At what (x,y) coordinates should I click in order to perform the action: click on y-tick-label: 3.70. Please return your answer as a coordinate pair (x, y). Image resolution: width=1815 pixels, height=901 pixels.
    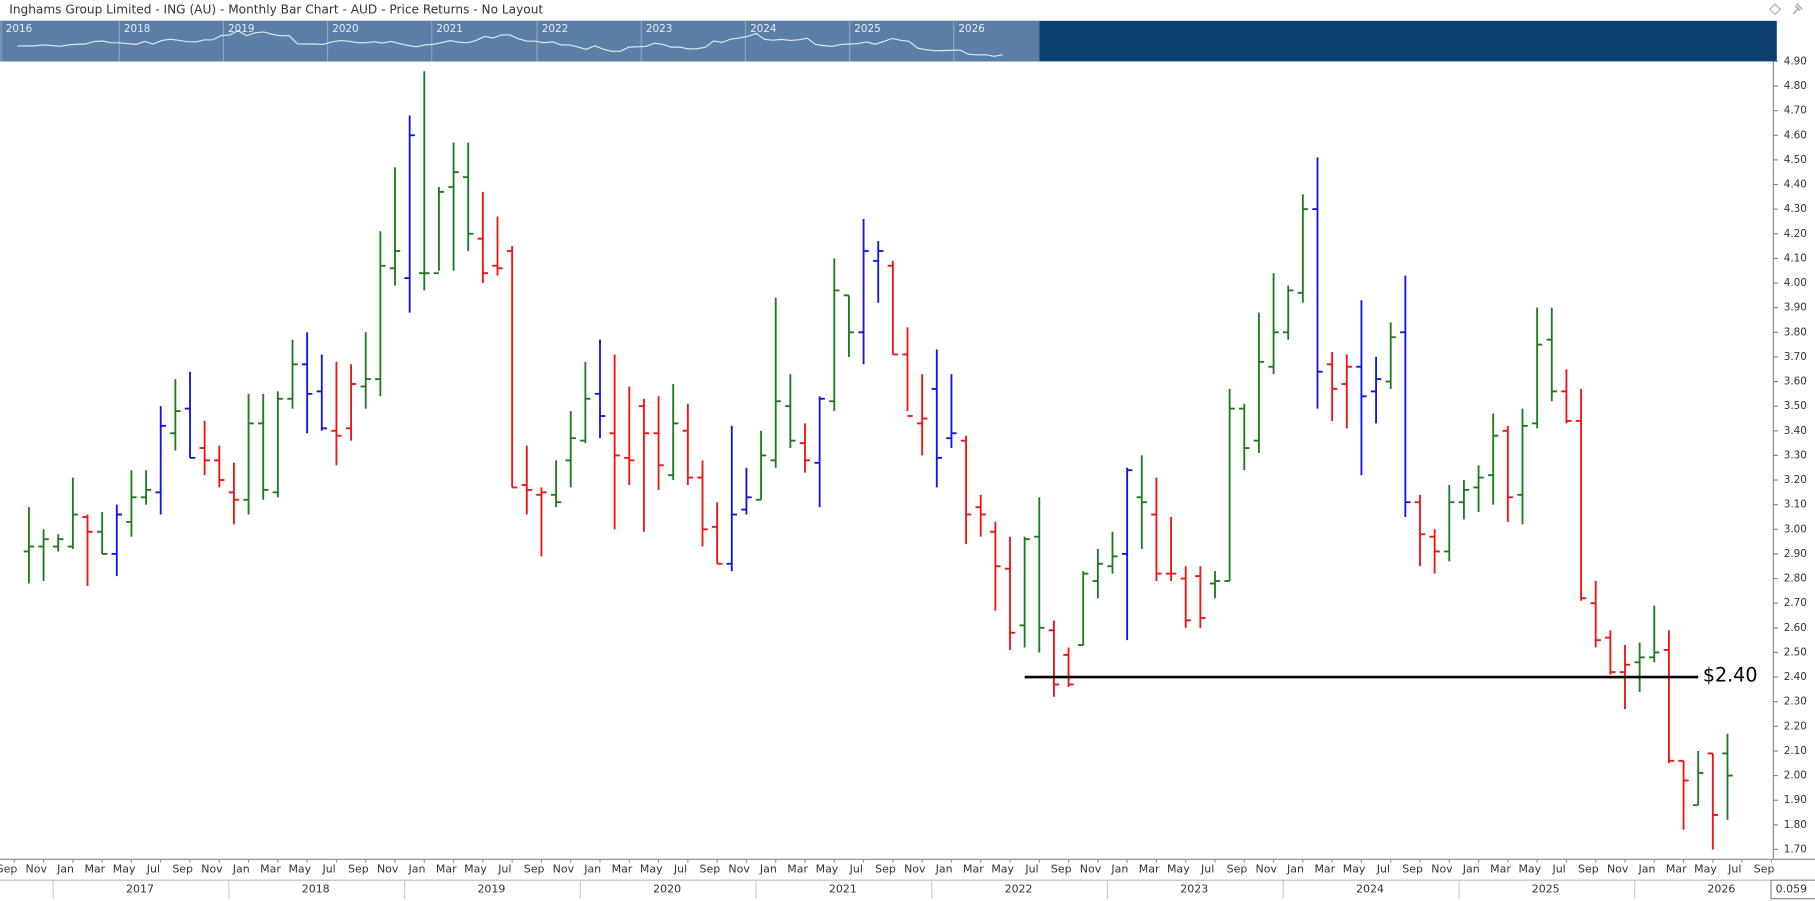
    Looking at the image, I should click on (1795, 357).